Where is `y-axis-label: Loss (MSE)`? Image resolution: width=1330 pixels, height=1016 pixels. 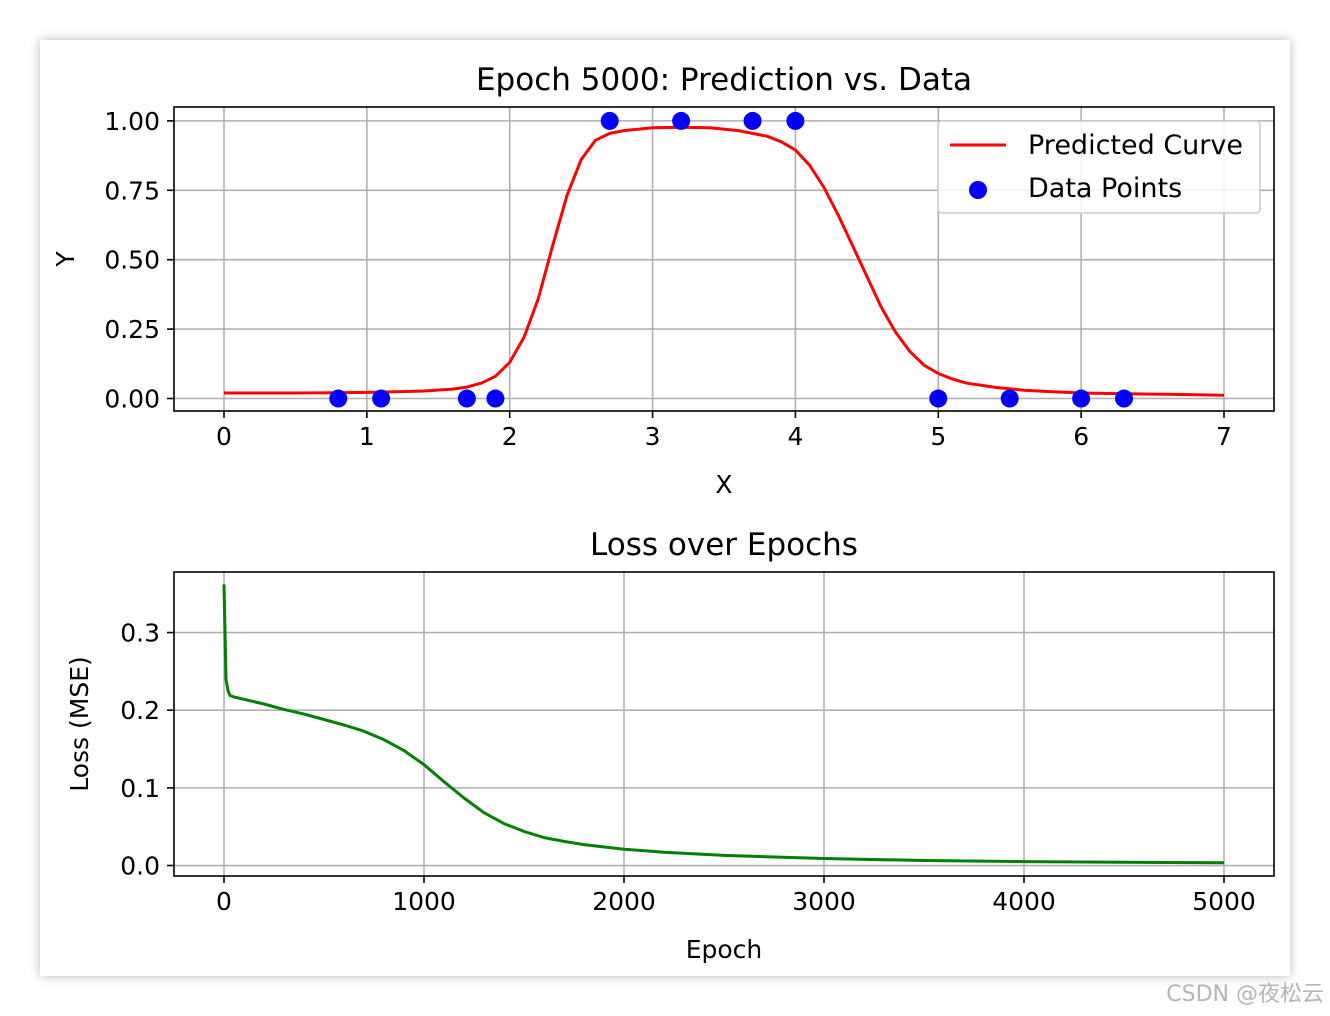 y-axis-label: Loss (MSE) is located at coordinates (79, 724).